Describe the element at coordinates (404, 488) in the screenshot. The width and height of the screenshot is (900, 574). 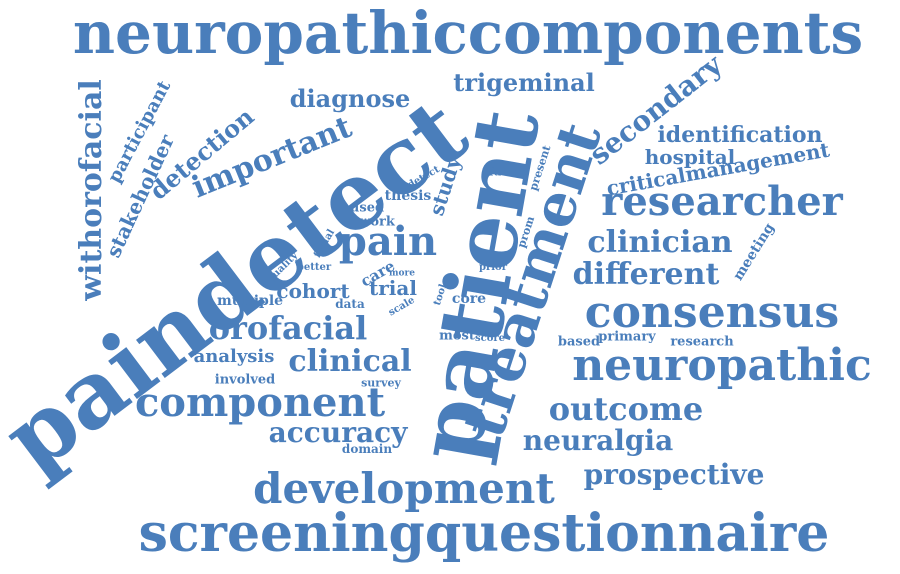
I see `word-development: development` at that location.